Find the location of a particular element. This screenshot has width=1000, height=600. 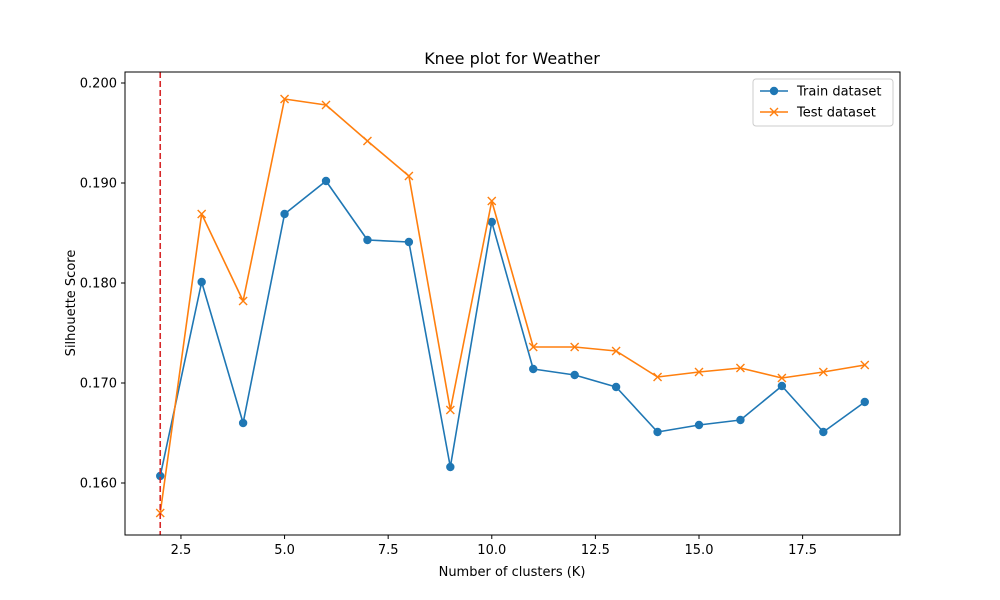

legend-item: Test dataset is located at coordinates (818, 113).